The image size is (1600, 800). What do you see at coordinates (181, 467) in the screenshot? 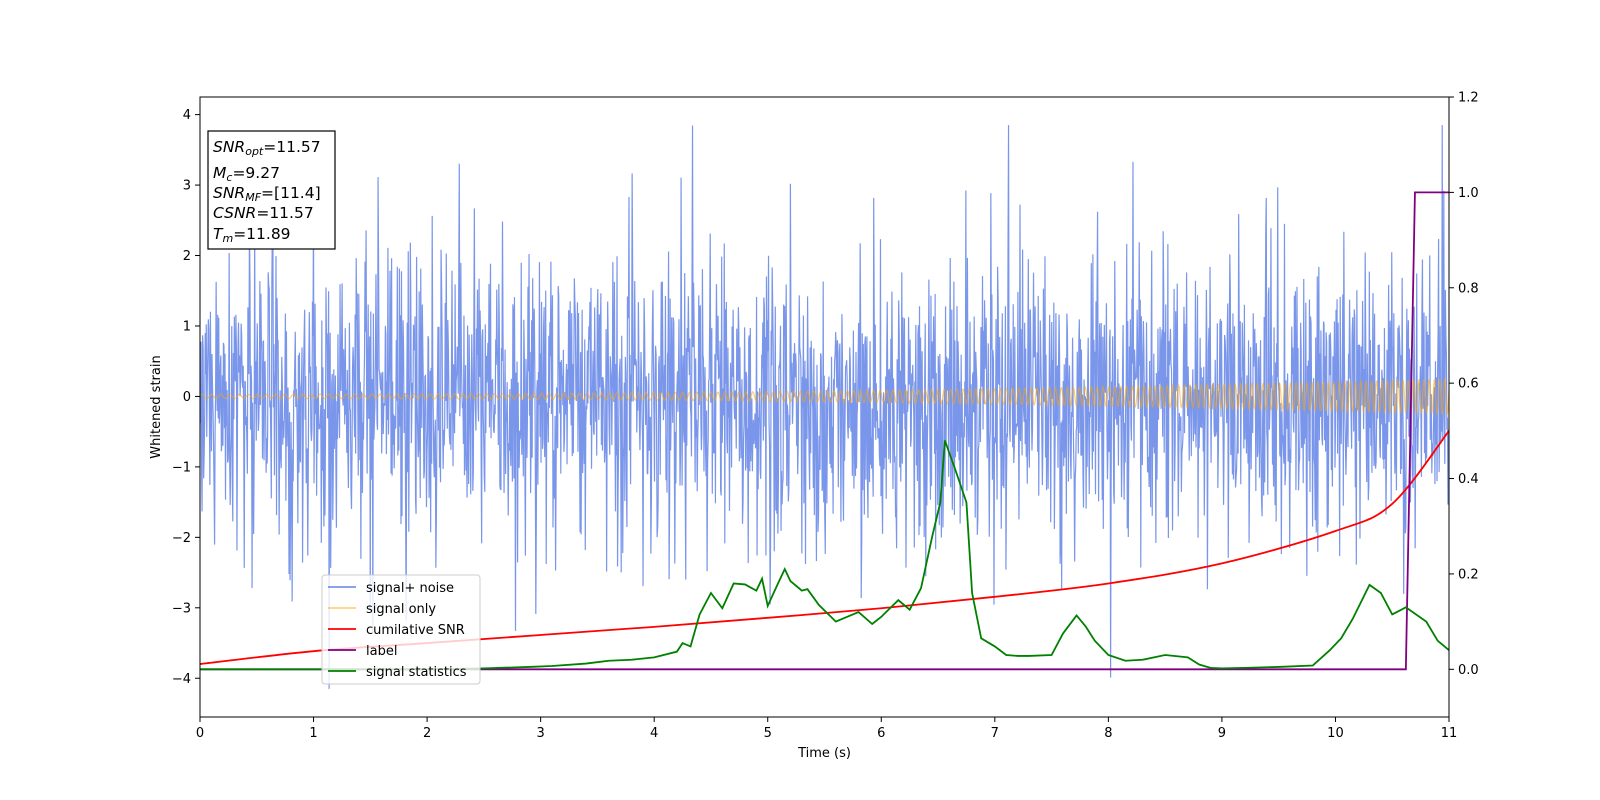
I see `y-tick-label: −1` at bounding box center [181, 467].